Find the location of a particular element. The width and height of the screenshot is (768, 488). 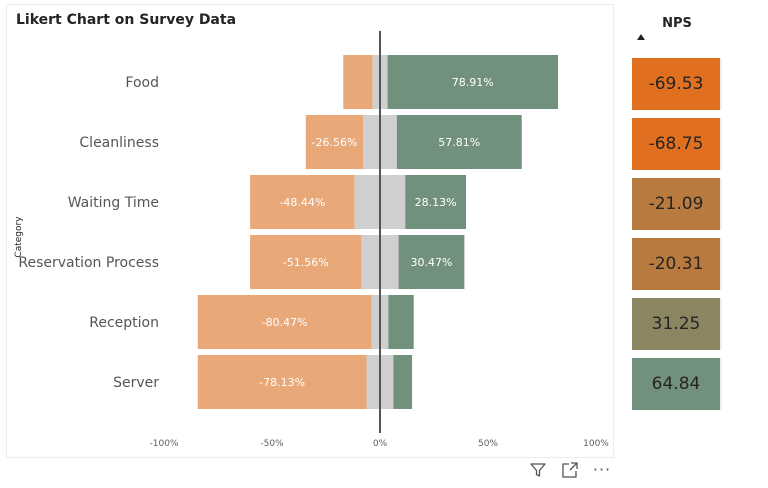

bar-positive-label: 78.91% is located at coordinates (473, 82).